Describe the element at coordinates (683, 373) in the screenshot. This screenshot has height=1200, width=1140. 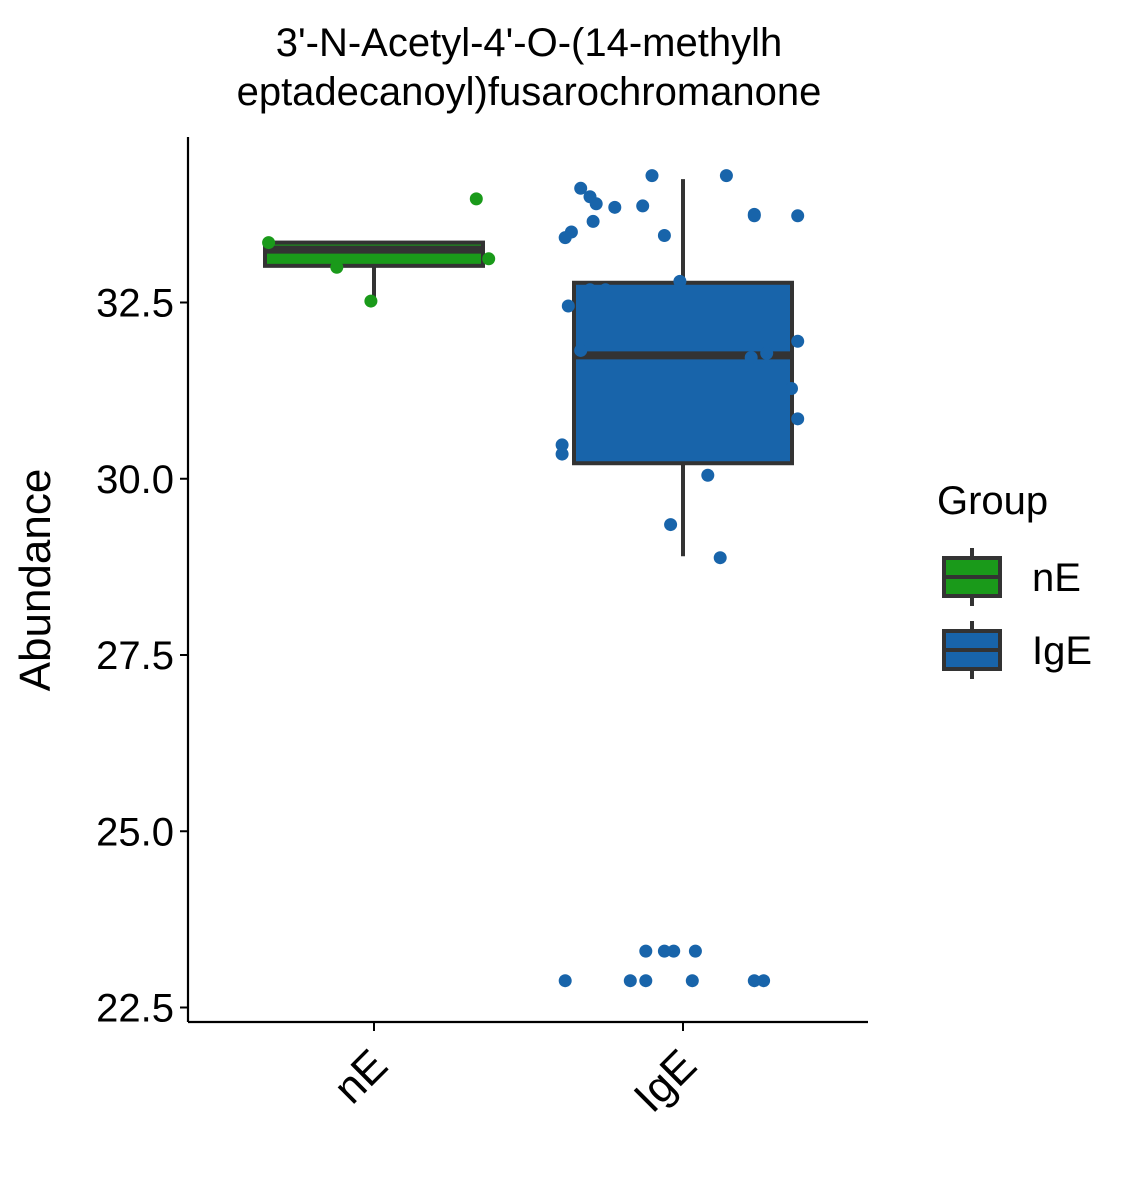
I see `iqr-box` at that location.